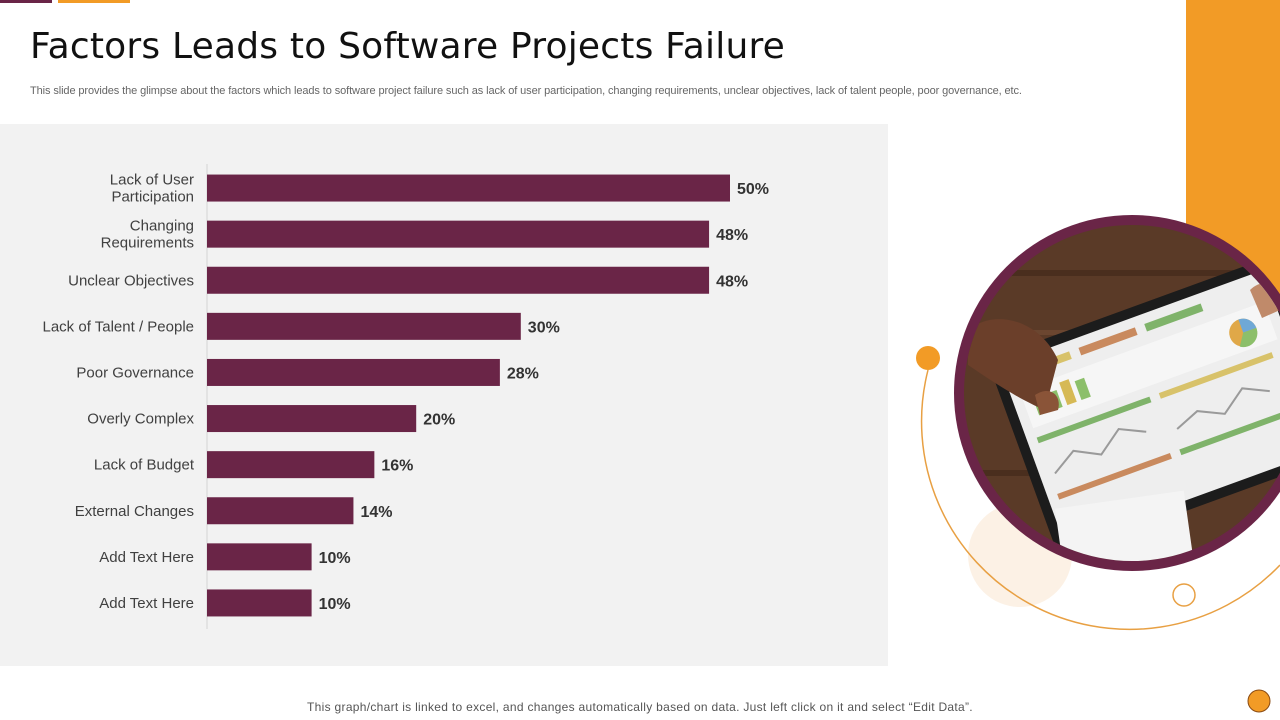 This screenshot has height=720, width=1280. I want to click on top-accent-purple, so click(26, 1).